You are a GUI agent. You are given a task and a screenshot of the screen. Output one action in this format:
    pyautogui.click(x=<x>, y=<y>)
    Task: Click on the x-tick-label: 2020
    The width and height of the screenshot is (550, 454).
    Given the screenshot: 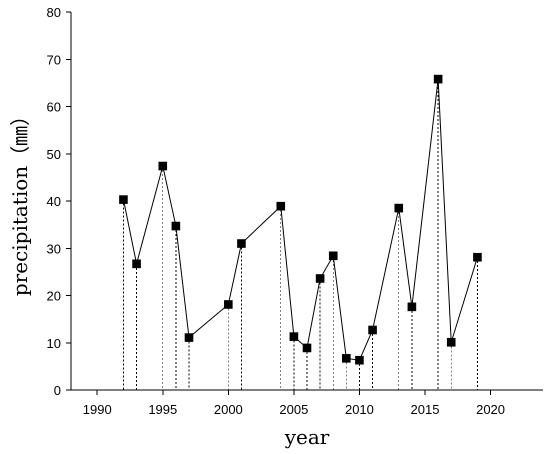 What is the action you would take?
    pyautogui.click(x=490, y=409)
    